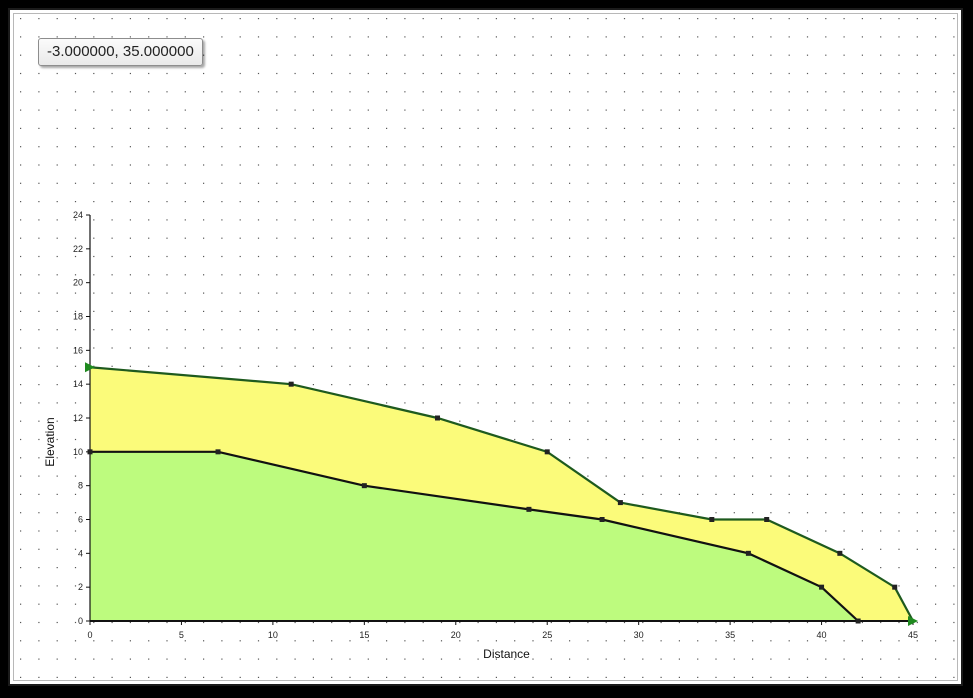 The image size is (973, 698). Describe the element at coordinates (364, 635) in the screenshot. I see `x-tick-label: 15` at that location.